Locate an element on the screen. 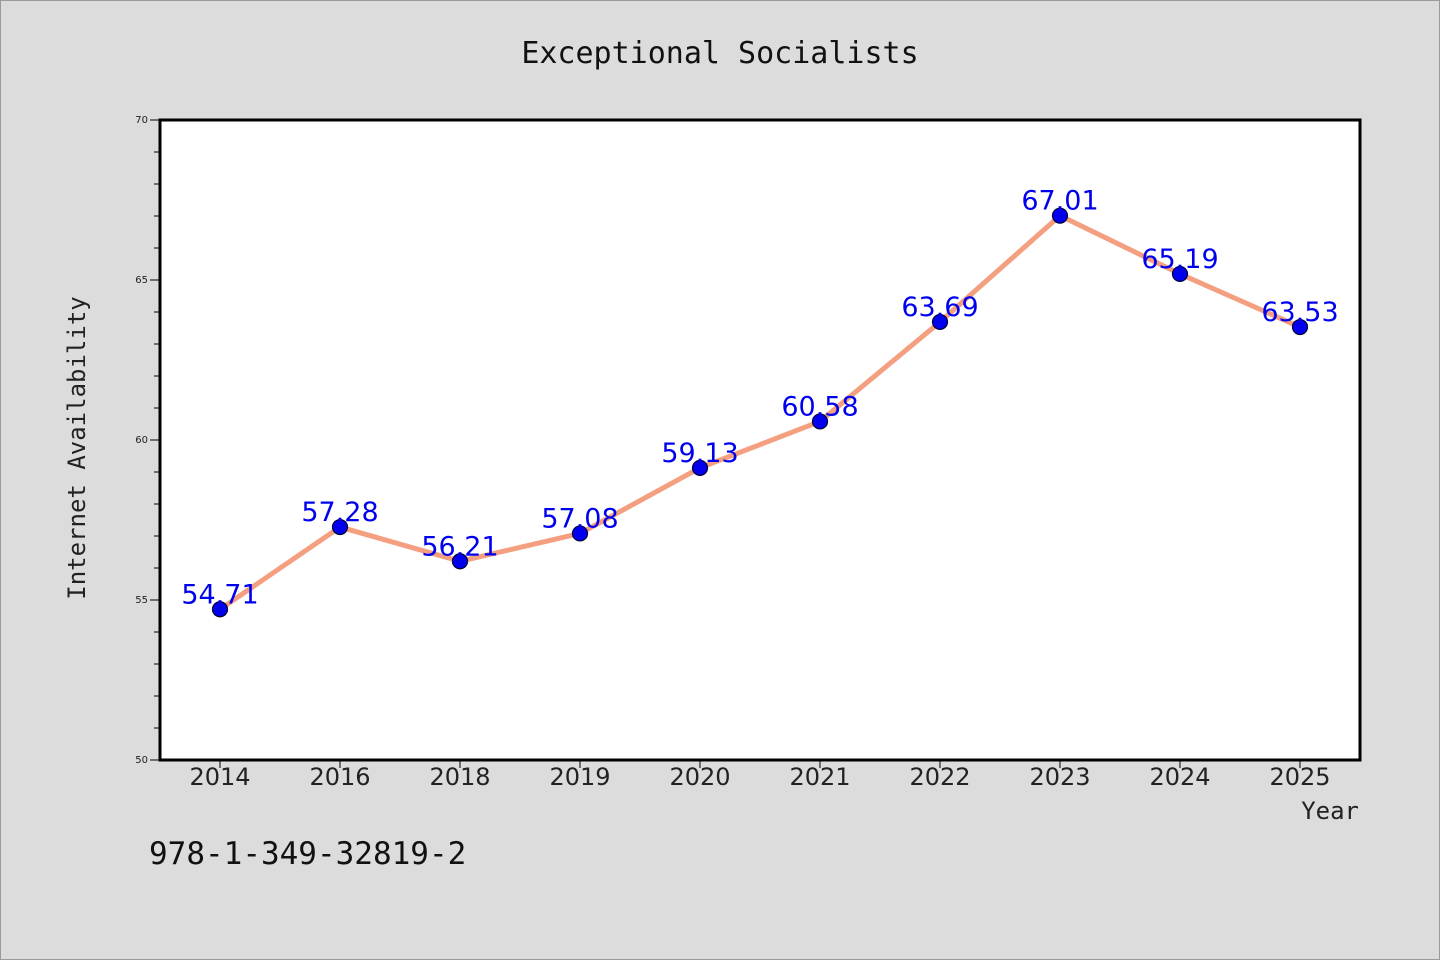 The width and height of the screenshot is (1440, 960). x-tick-label: 2014 is located at coordinates (219, 777).